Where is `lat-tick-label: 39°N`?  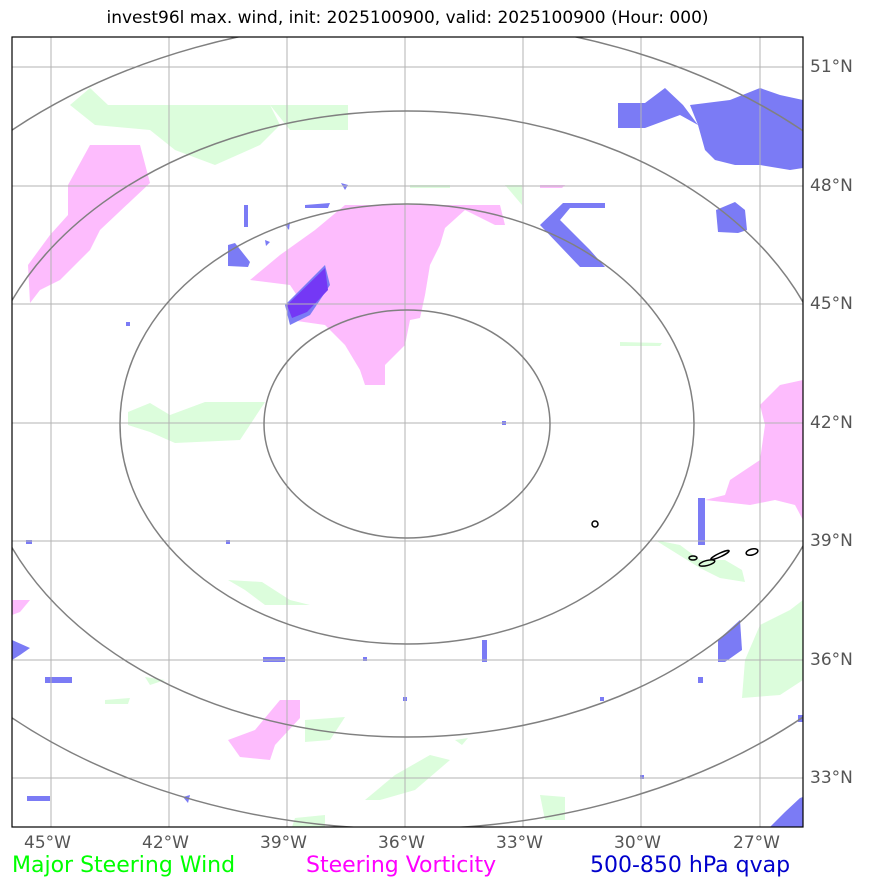 lat-tick-label: 39°N is located at coordinates (831, 541).